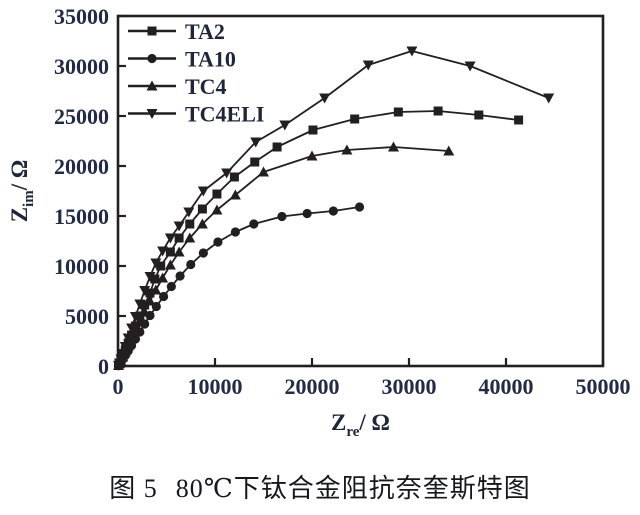  Describe the element at coordinates (22, 191) in the screenshot. I see `y-axis-title: Zim/ Ω` at that location.